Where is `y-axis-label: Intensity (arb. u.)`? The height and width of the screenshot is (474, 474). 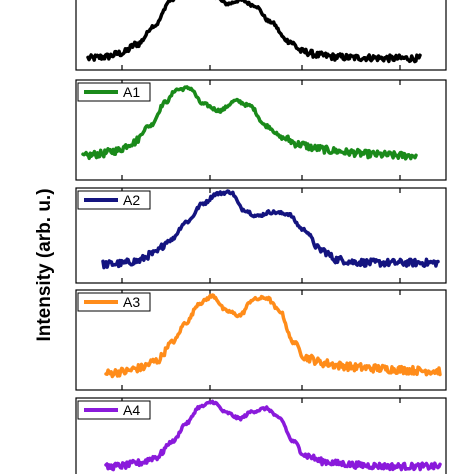
y-axis-label: Intensity (arb. u.) is located at coordinates (44, 264).